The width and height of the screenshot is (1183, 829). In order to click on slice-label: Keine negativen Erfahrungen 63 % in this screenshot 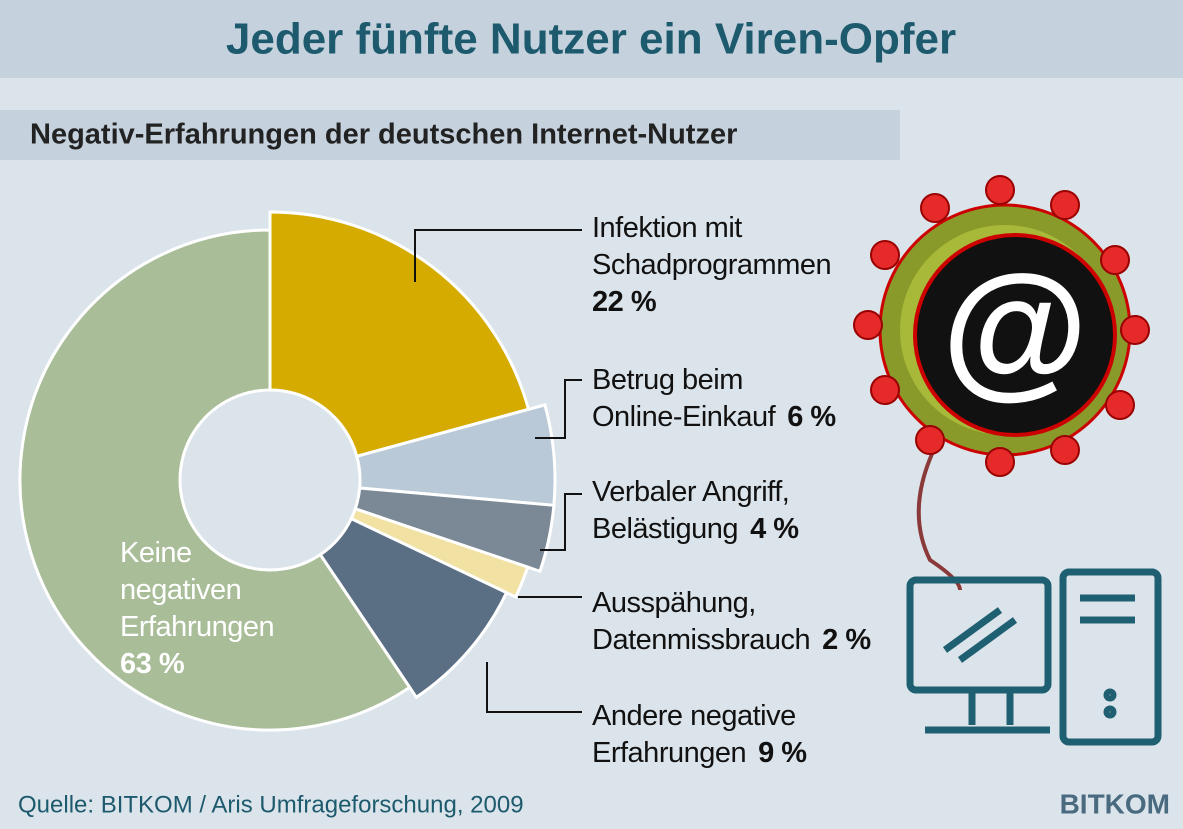, I will do `click(197, 609)`.